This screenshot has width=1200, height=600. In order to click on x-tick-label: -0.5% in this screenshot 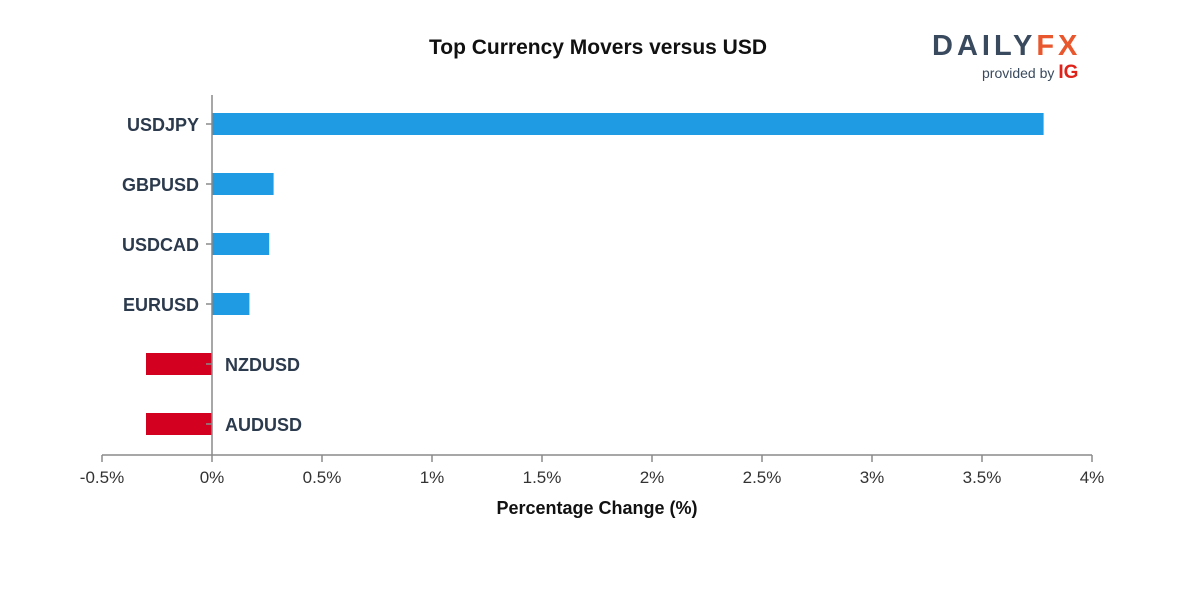, I will do `click(102, 477)`.